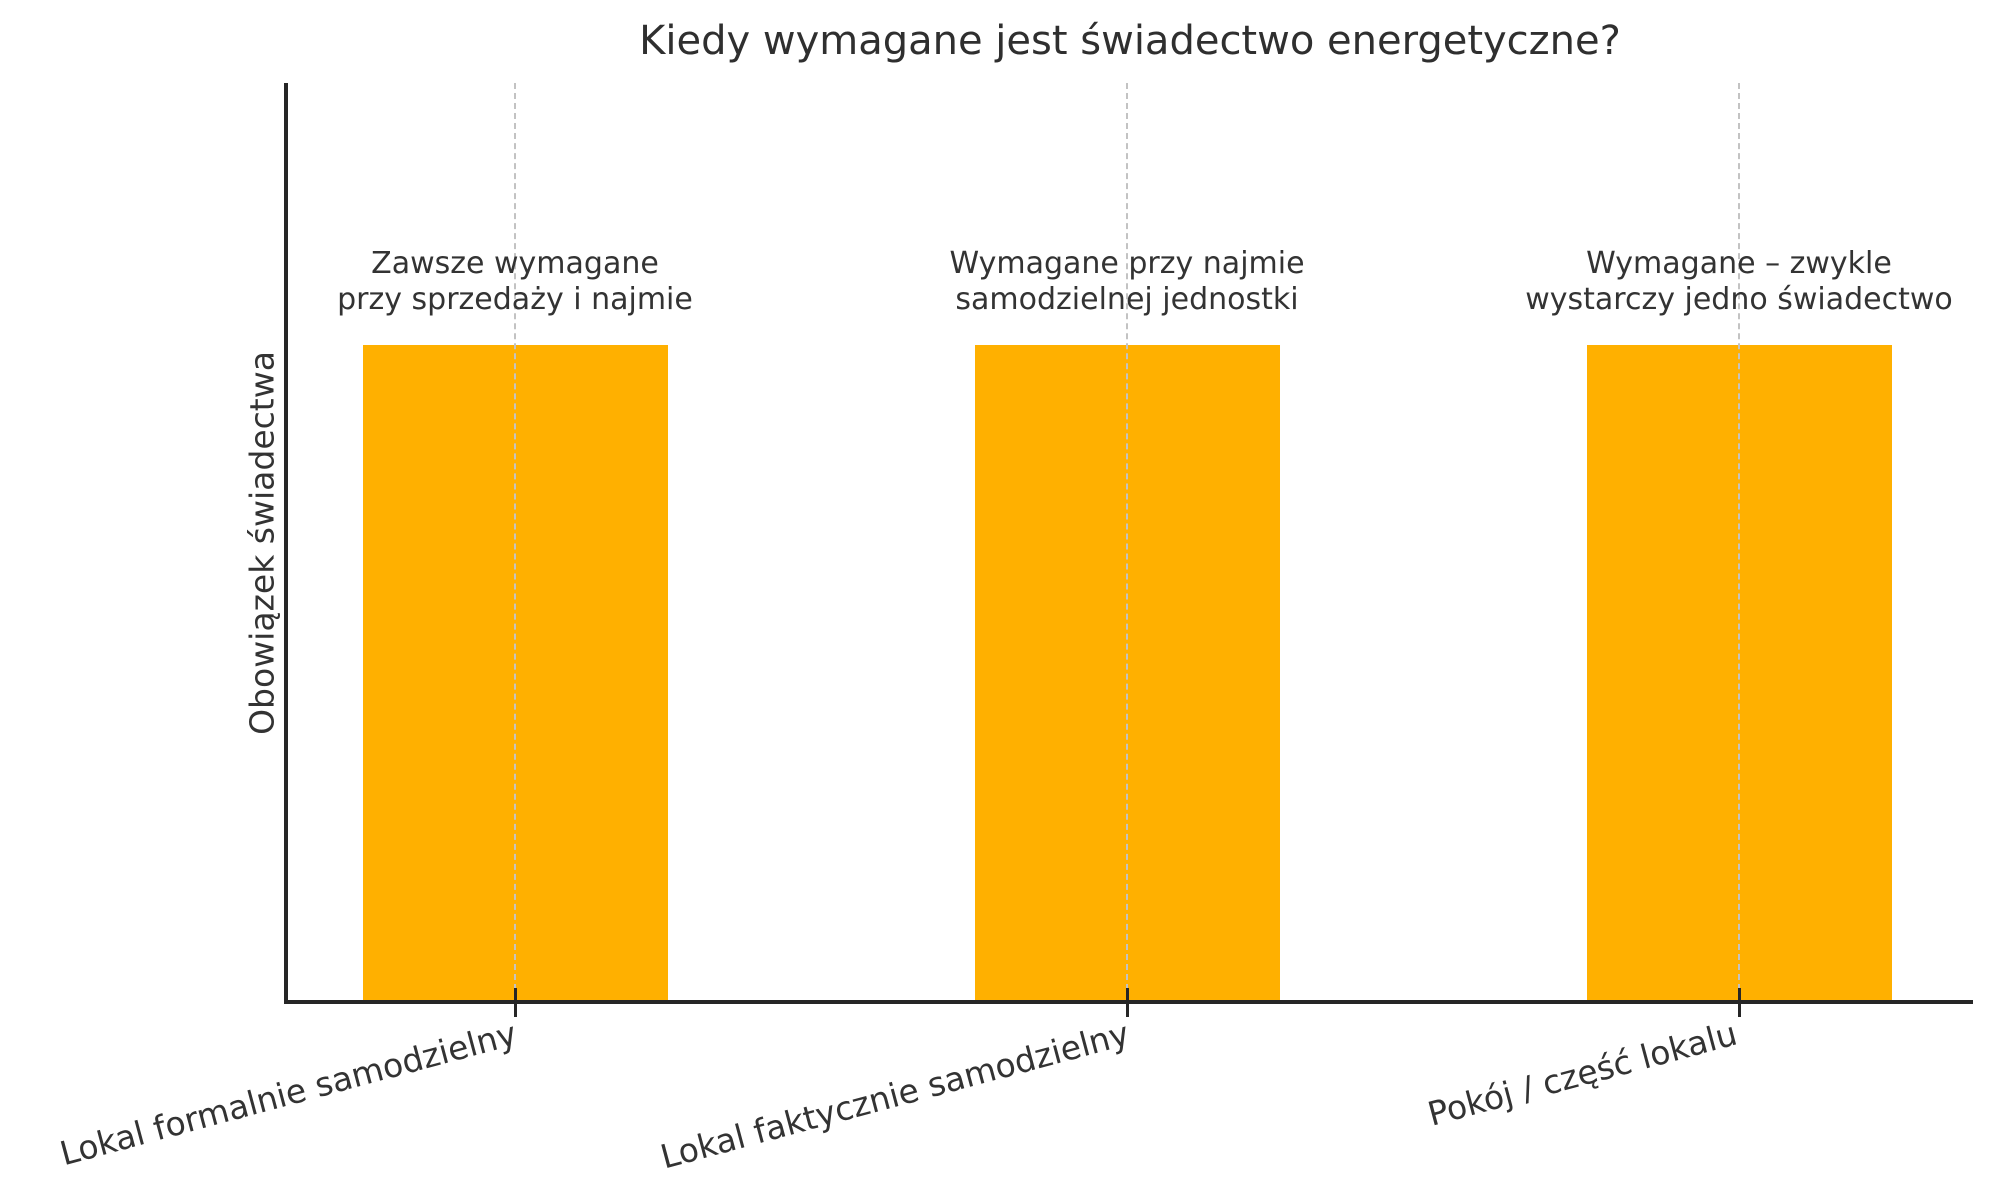 This screenshot has width=2000, height=1200. What do you see at coordinates (288, 1093) in the screenshot?
I see `x-tick-label-1: Lokal formalnie samodzielny` at bounding box center [288, 1093].